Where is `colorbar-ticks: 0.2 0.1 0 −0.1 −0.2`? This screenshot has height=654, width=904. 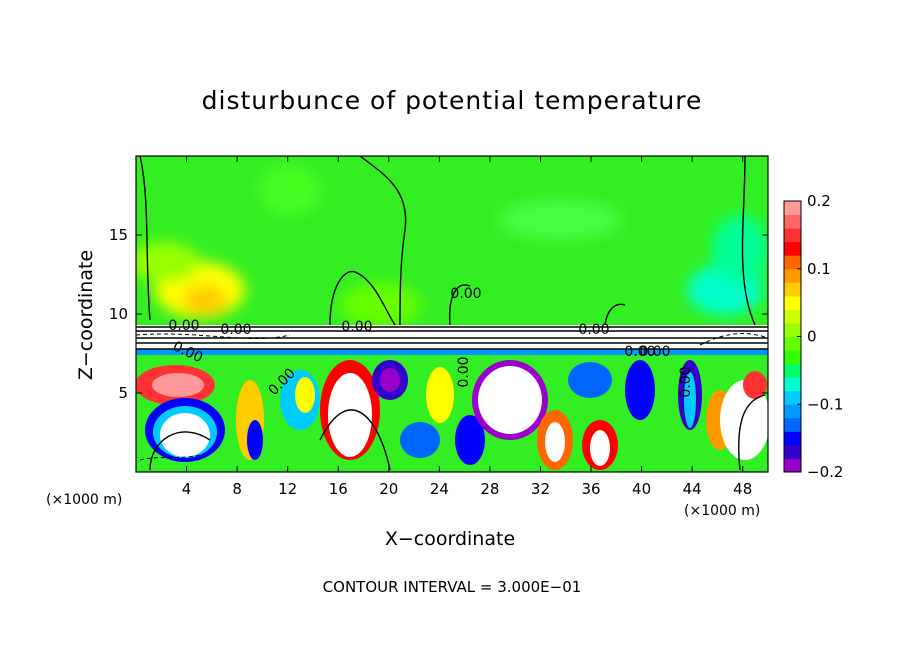
colorbar-ticks: 0.2 0.1 0 −0.1 −0.2 is located at coordinates (820, 336).